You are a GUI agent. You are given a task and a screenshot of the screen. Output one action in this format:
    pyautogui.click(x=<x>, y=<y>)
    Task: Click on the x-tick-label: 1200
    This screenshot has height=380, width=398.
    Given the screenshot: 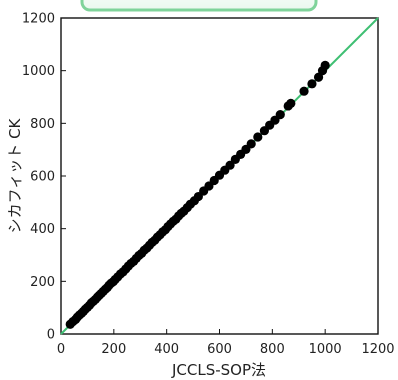 What is the action you would take?
    pyautogui.click(x=377, y=349)
    